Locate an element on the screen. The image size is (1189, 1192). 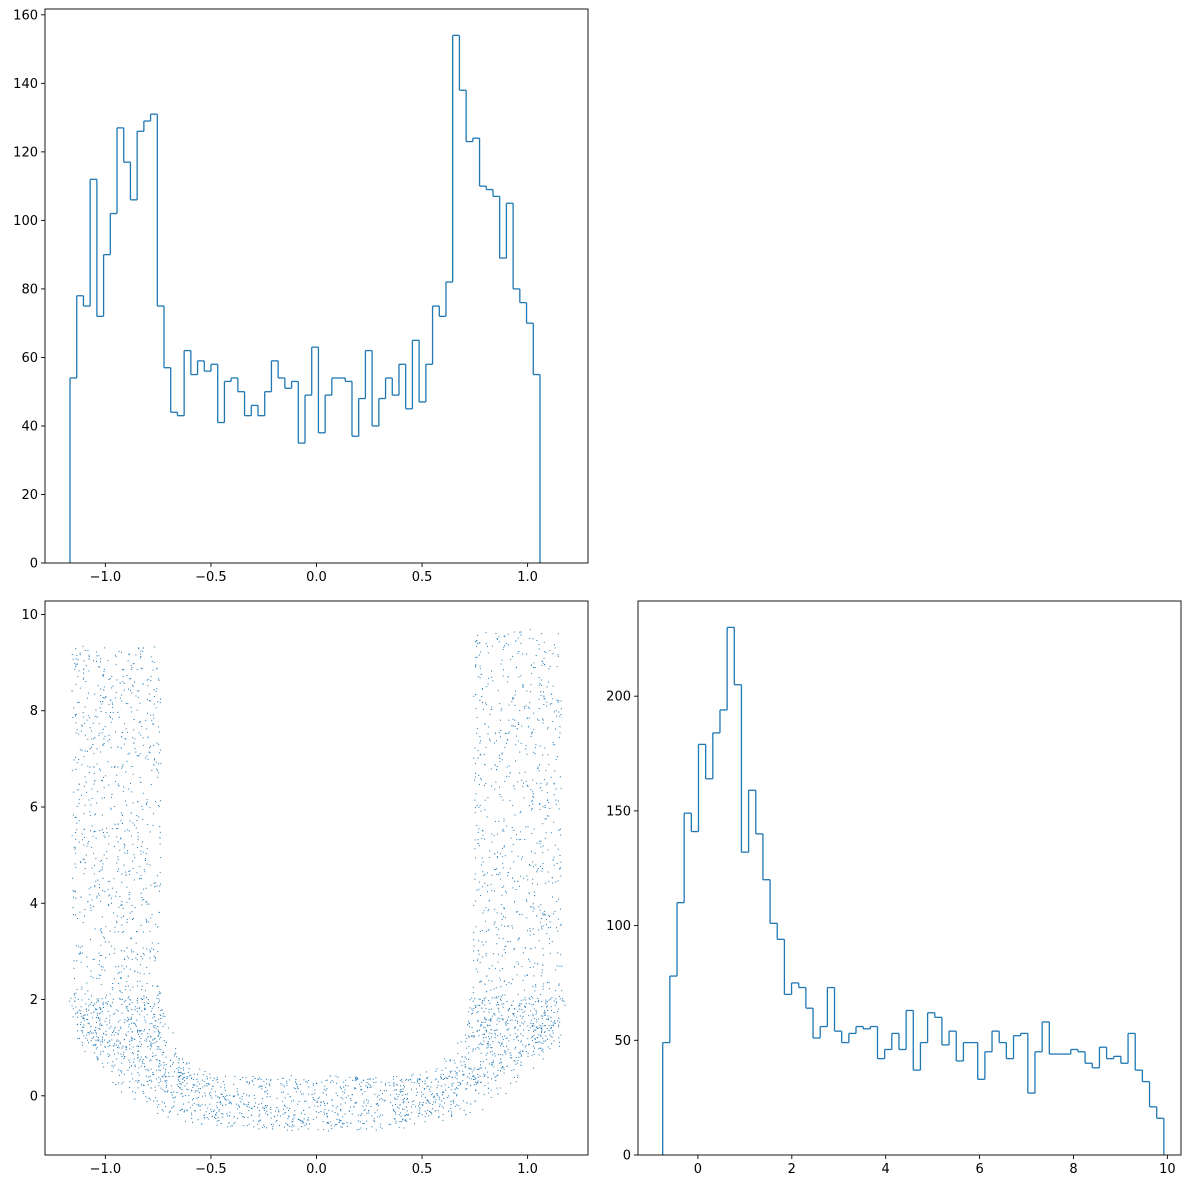
y-tick-label: 0 is located at coordinates (627, 1156).